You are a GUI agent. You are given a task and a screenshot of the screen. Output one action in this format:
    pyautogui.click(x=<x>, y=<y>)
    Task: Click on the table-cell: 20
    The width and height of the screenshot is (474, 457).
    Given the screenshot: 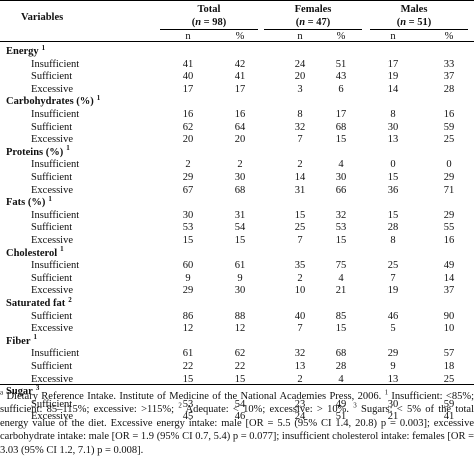 What is the action you would take?
    pyautogui.click(x=300, y=77)
    